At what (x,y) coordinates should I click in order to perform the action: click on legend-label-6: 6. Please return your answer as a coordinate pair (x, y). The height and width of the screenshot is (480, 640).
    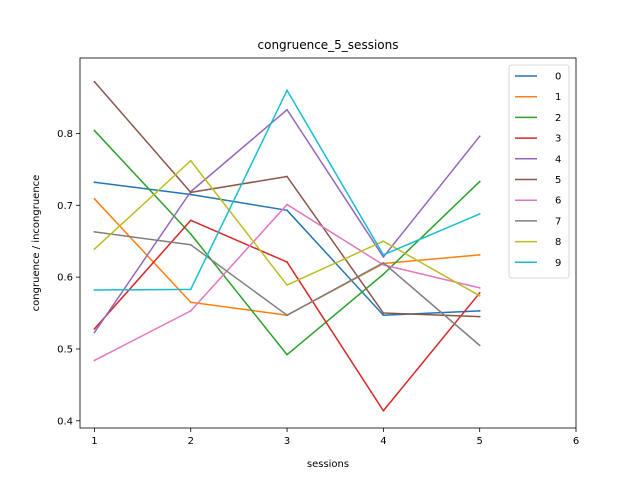
    Looking at the image, I should click on (558, 201).